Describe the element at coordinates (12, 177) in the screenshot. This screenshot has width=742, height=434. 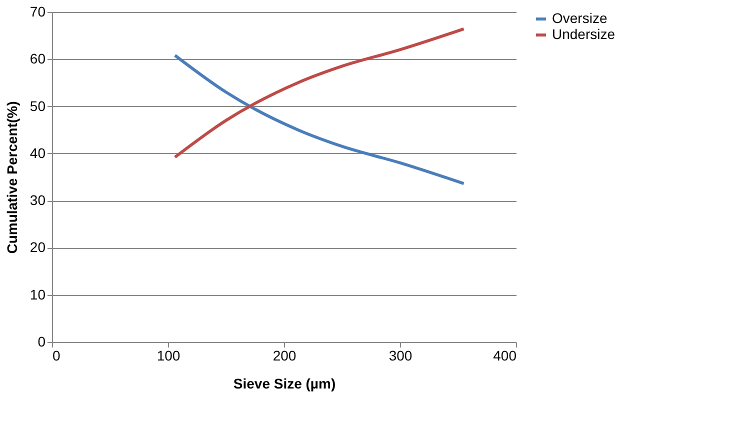
I see `y-axis-title: Cumulative Percent(%)` at that location.